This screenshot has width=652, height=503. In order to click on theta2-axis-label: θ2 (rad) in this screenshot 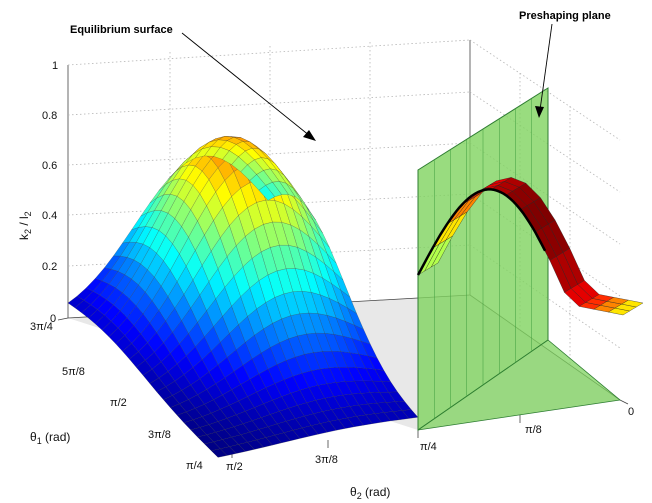, I will do `click(370, 493)`.